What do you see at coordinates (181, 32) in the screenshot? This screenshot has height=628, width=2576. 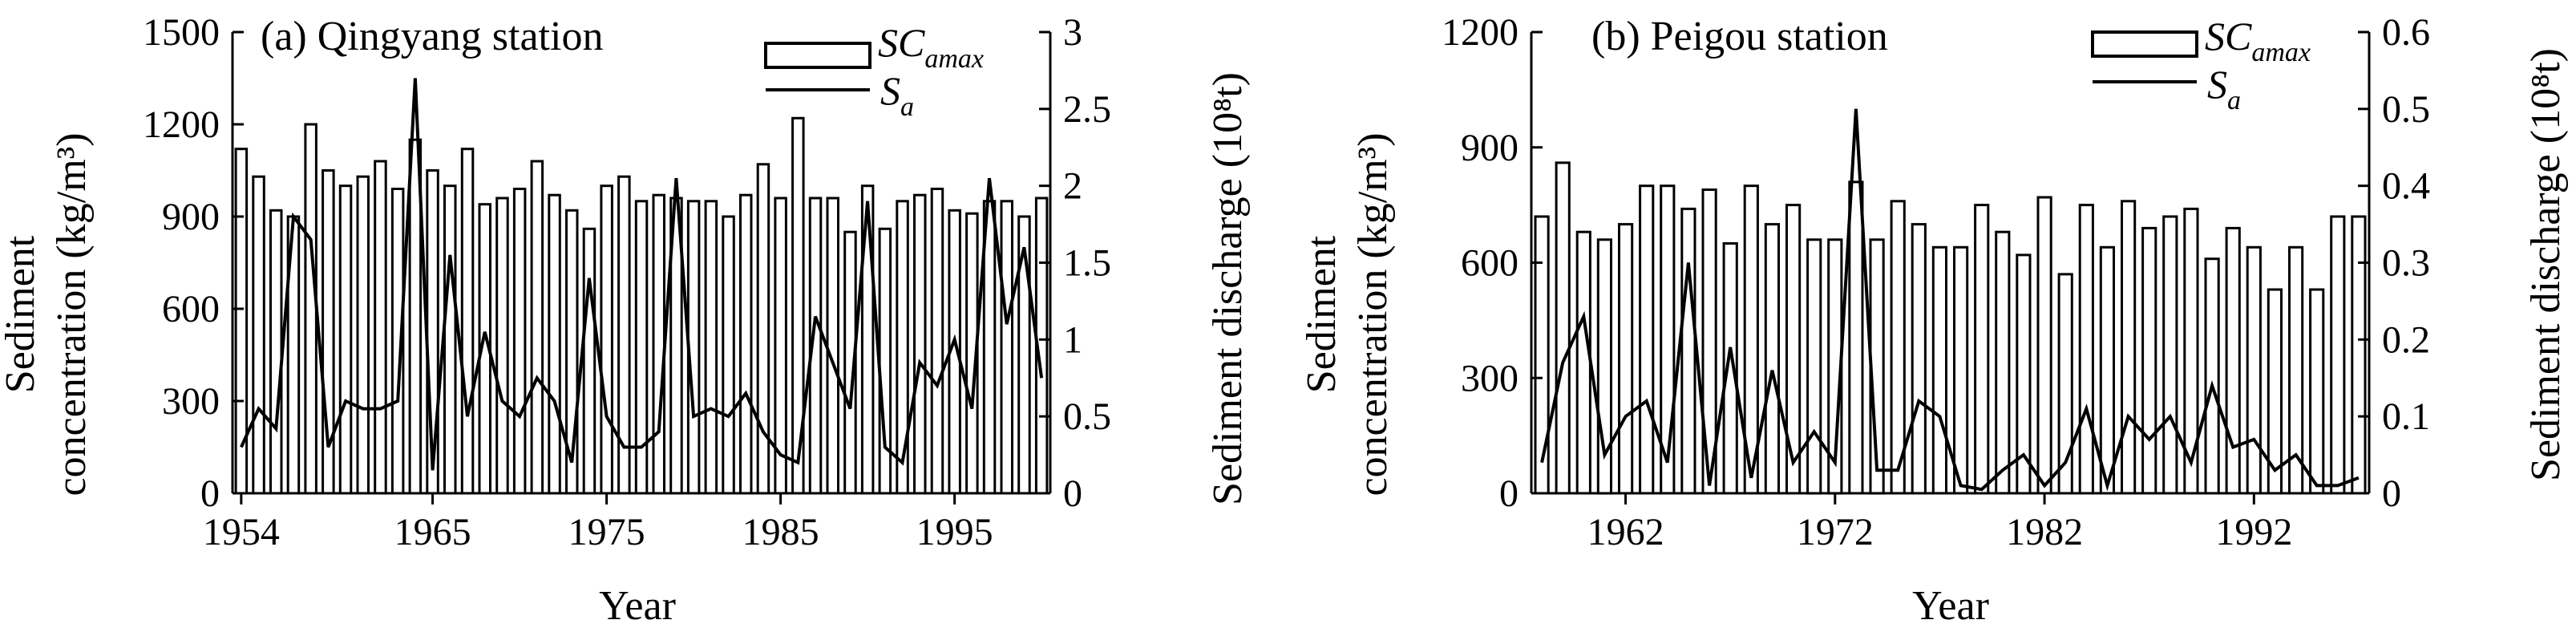 I see `y-left-tick-label: 1500` at bounding box center [181, 32].